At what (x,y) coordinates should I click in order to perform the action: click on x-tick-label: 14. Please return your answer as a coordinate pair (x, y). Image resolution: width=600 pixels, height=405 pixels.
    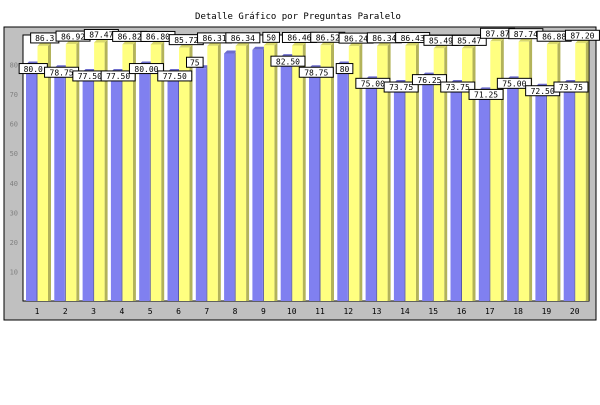
    Looking at the image, I should click on (405, 311).